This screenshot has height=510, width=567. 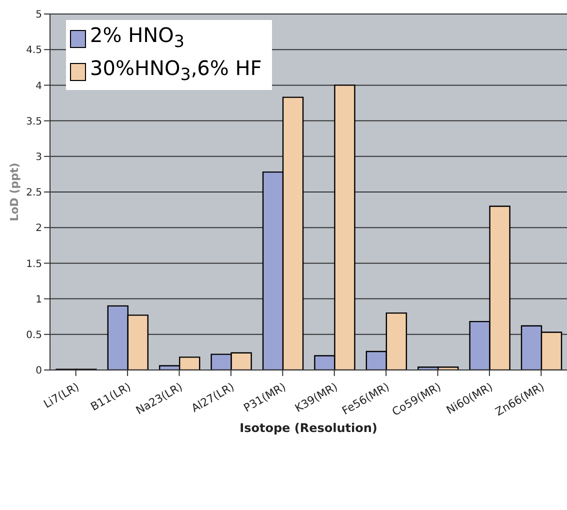 I want to click on y-tick-label: 0, so click(x=39, y=371).